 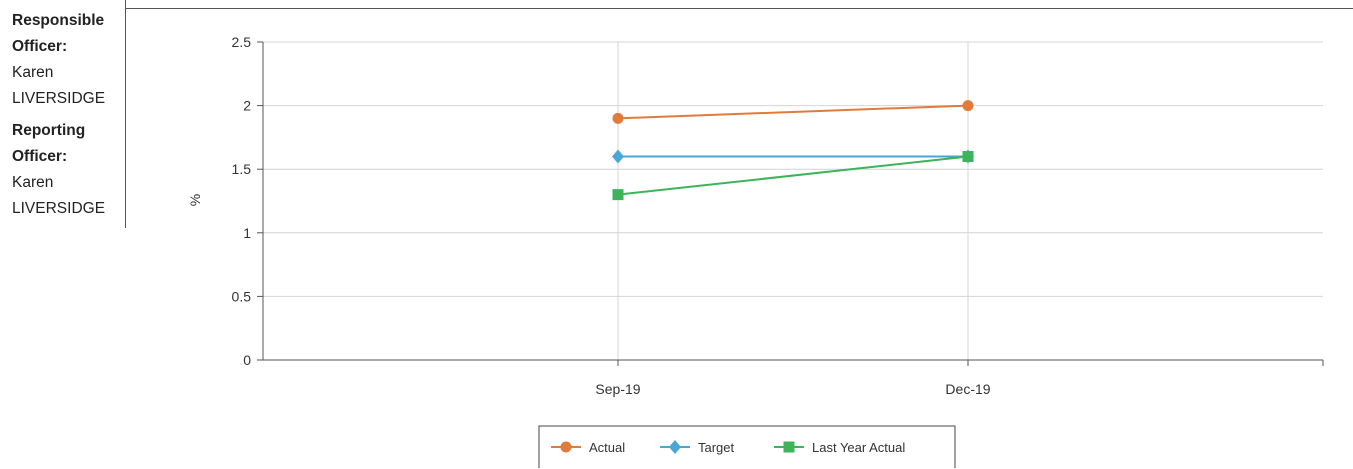 What do you see at coordinates (242, 169) in the screenshot?
I see `y-tick-label: 1.5` at bounding box center [242, 169].